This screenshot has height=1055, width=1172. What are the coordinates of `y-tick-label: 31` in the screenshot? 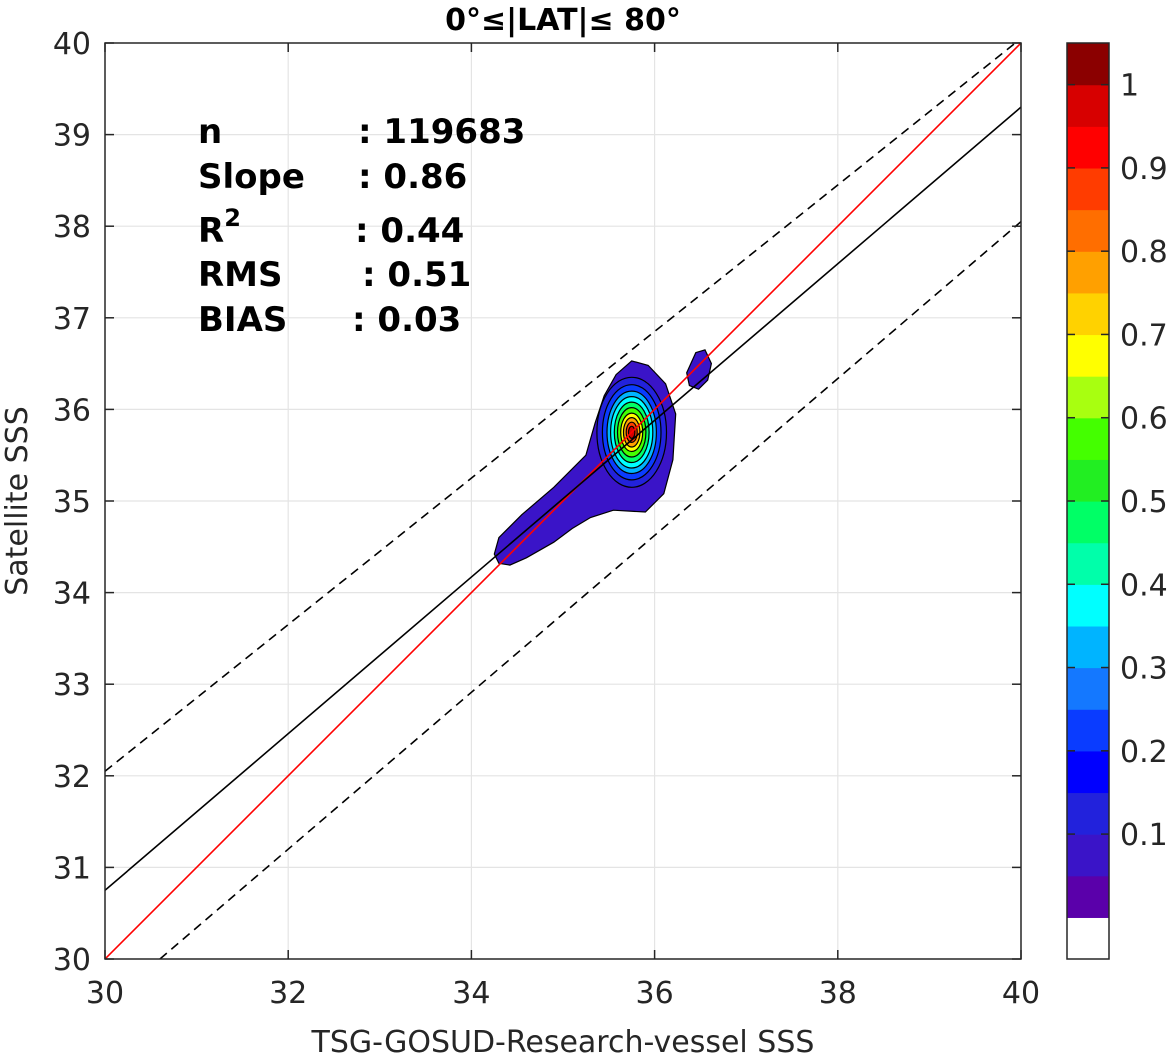 It's located at (72, 868).